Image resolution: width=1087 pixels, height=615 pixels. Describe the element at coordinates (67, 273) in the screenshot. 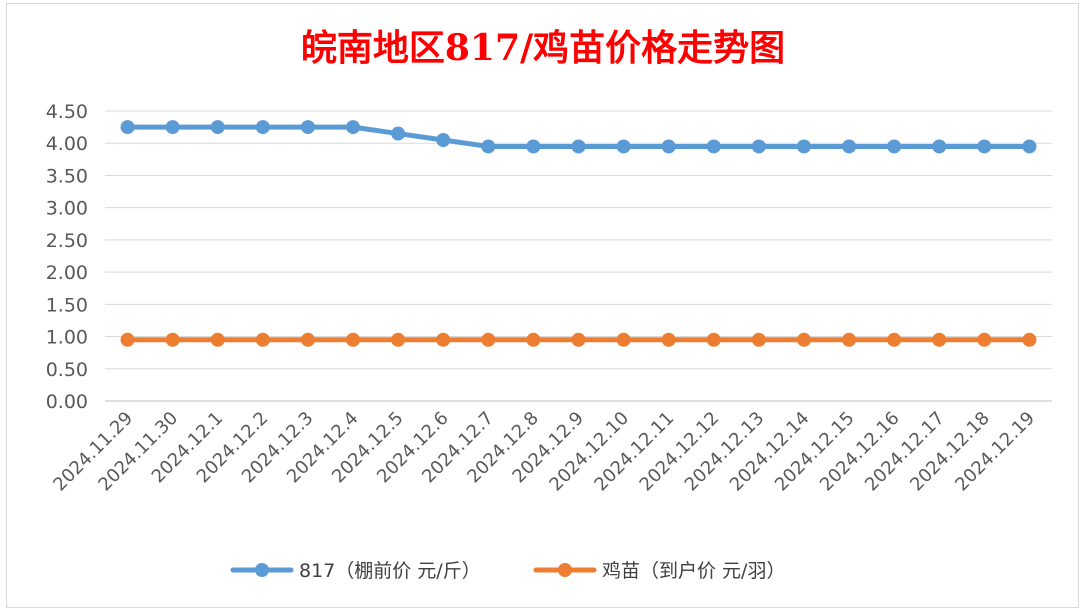

I see `y-tick-label: 2.00` at that location.